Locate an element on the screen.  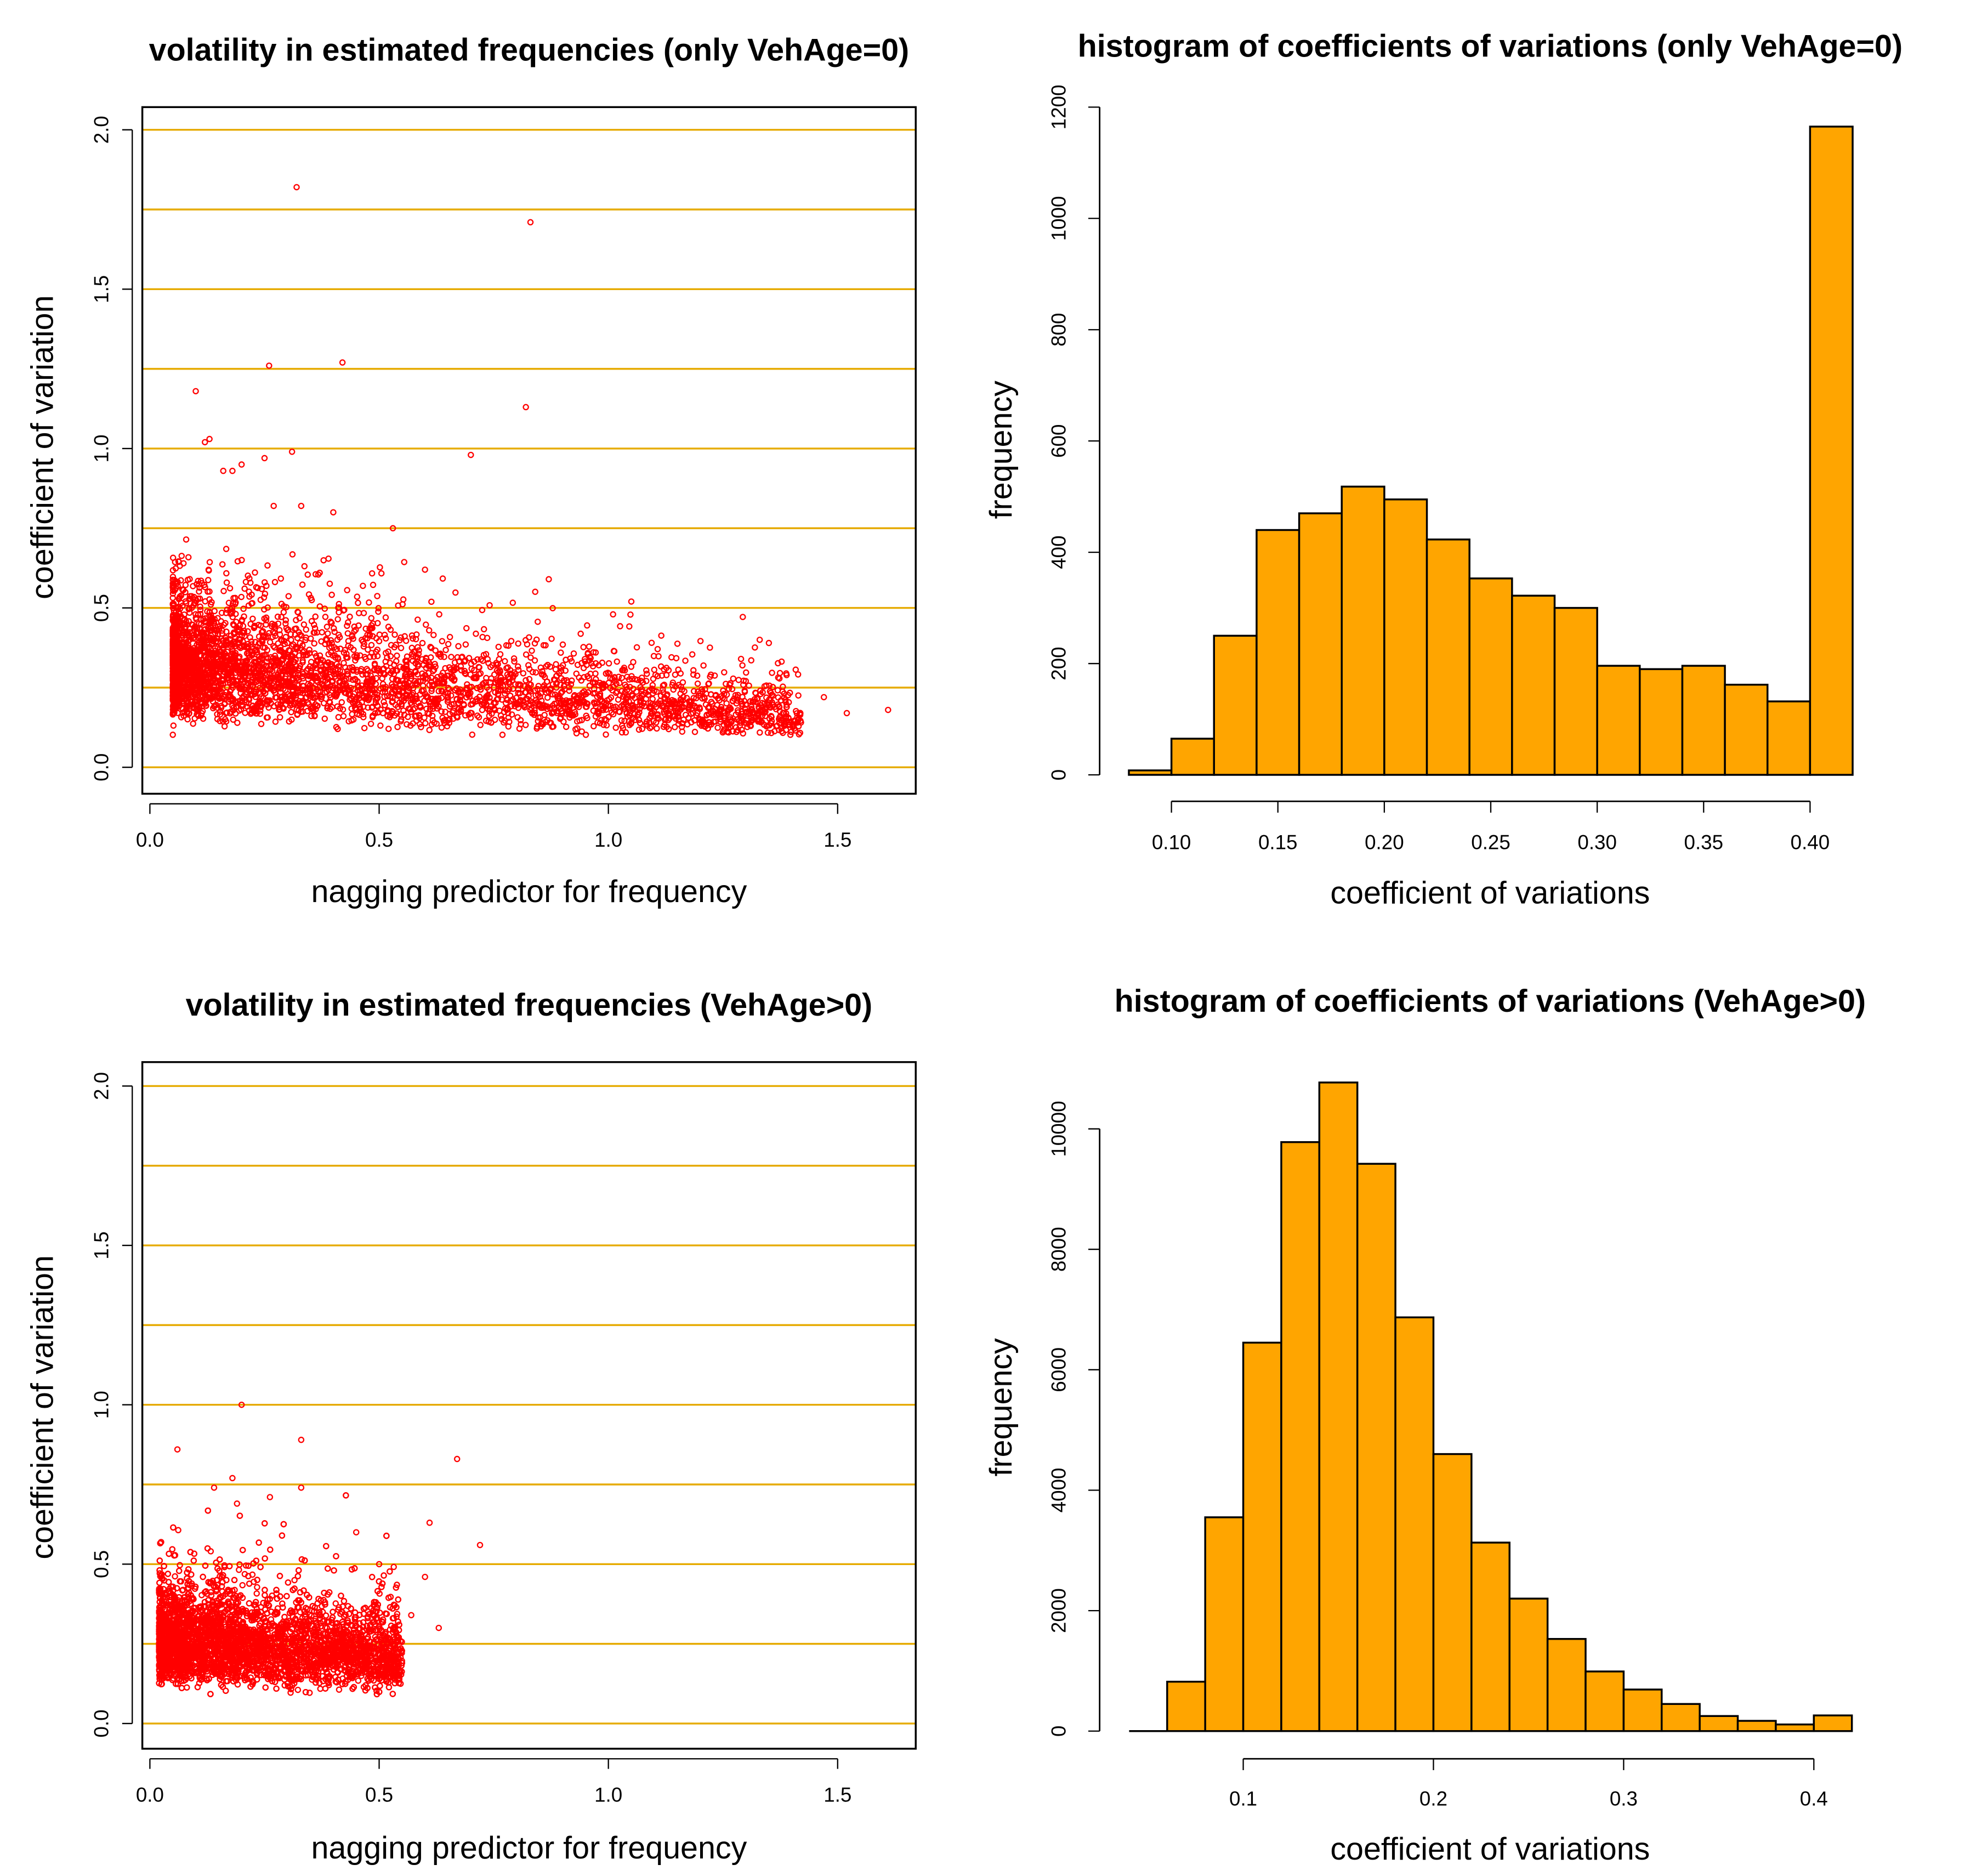
x-tick-label: 1.5 is located at coordinates (837, 840).